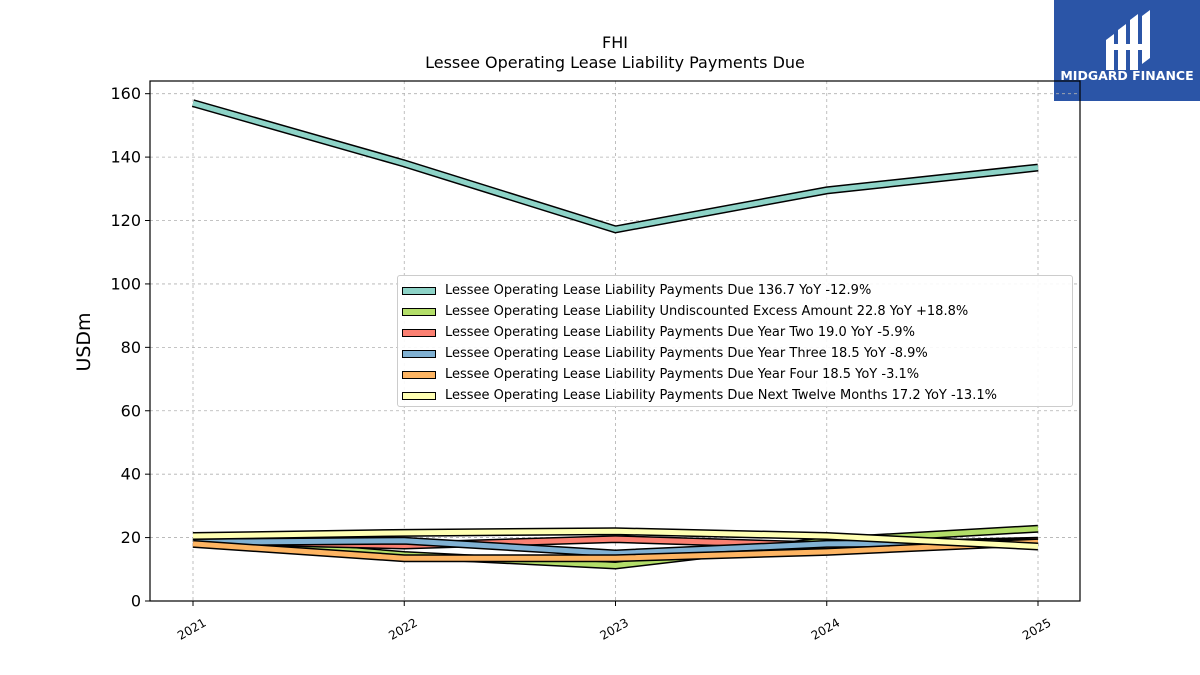  What do you see at coordinates (125, 220) in the screenshot?
I see `y-tick-label: 120` at bounding box center [125, 220].